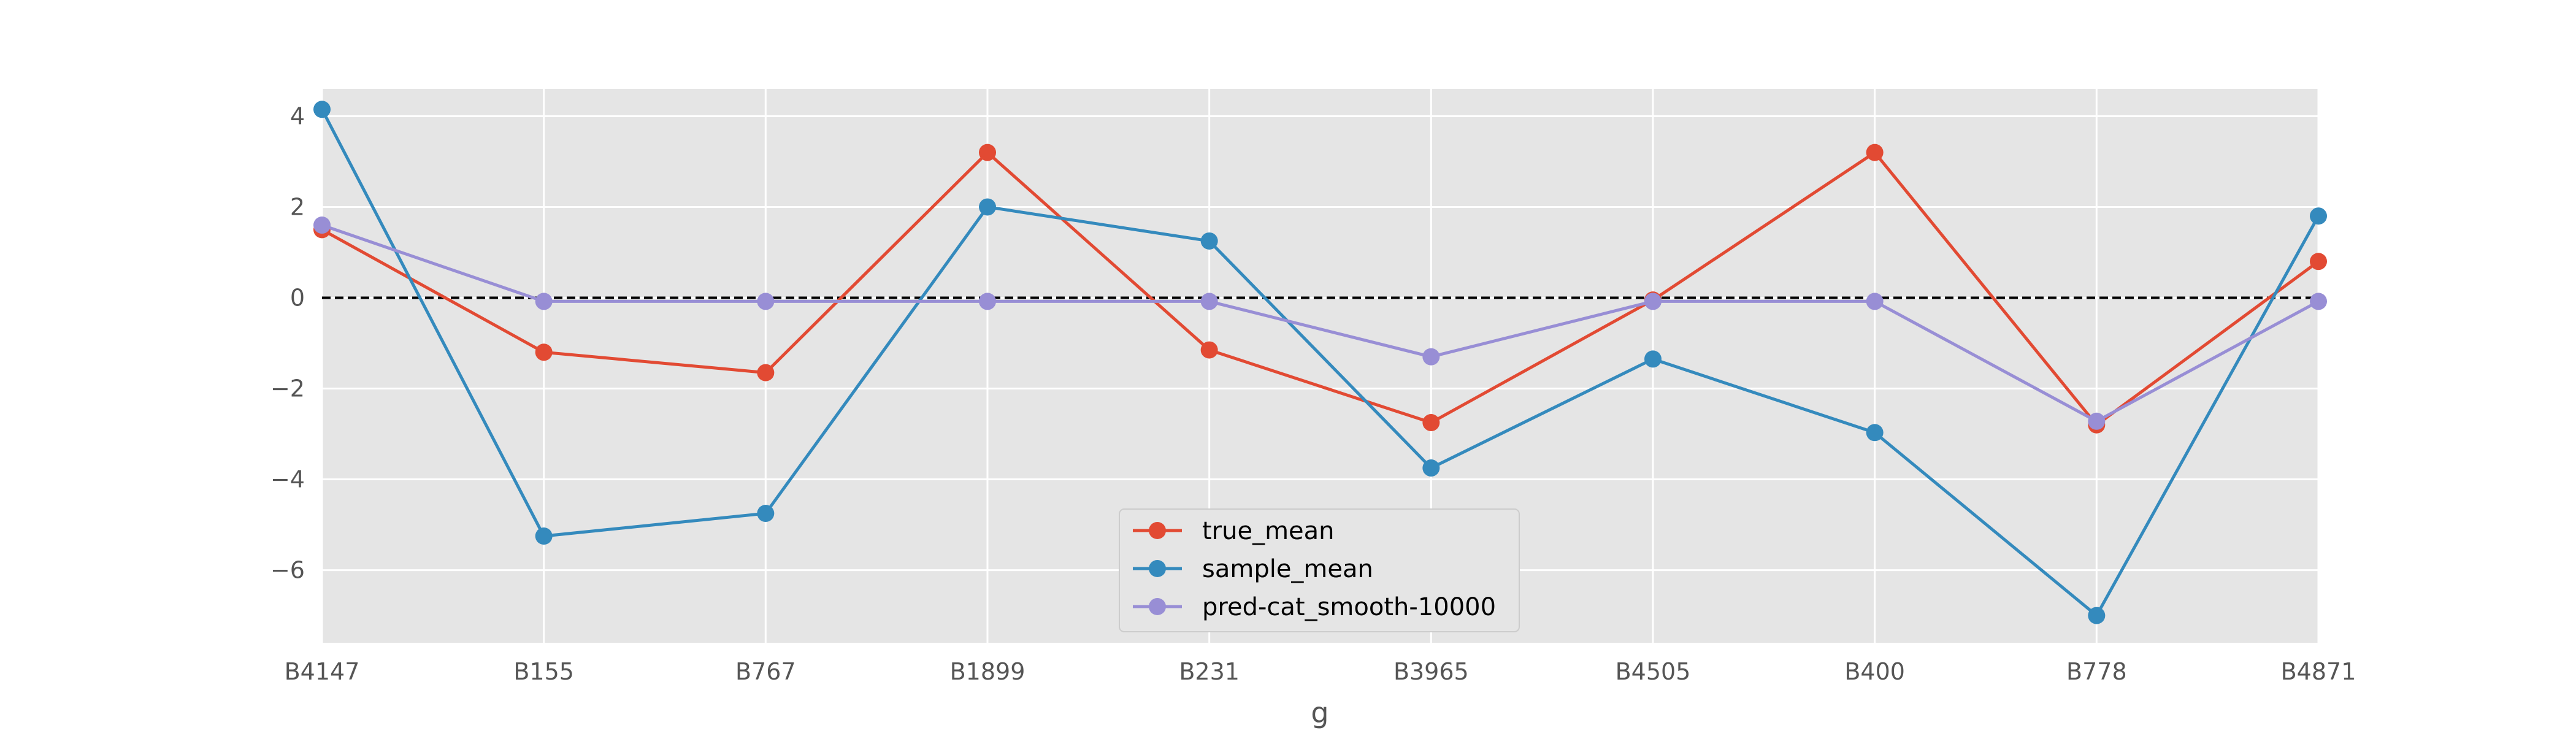 This screenshot has height=736, width=2576. Describe the element at coordinates (765, 671) in the screenshot. I see `x-tick-label: B767` at that location.